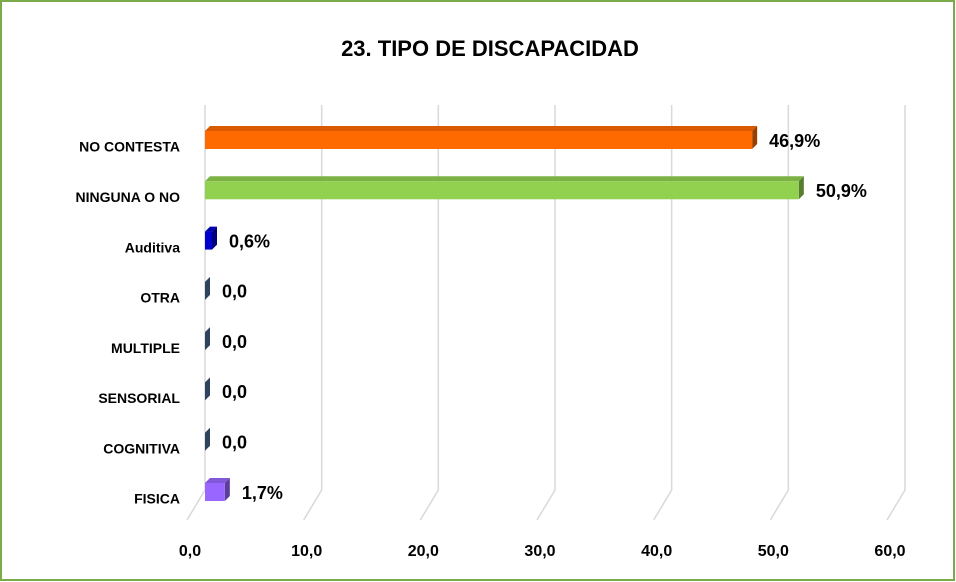 This screenshot has height=582, width=956. Describe the element at coordinates (490, 48) in the screenshot. I see `chart-title: 23. TIPO DE DISCAPACIDAD` at that location.